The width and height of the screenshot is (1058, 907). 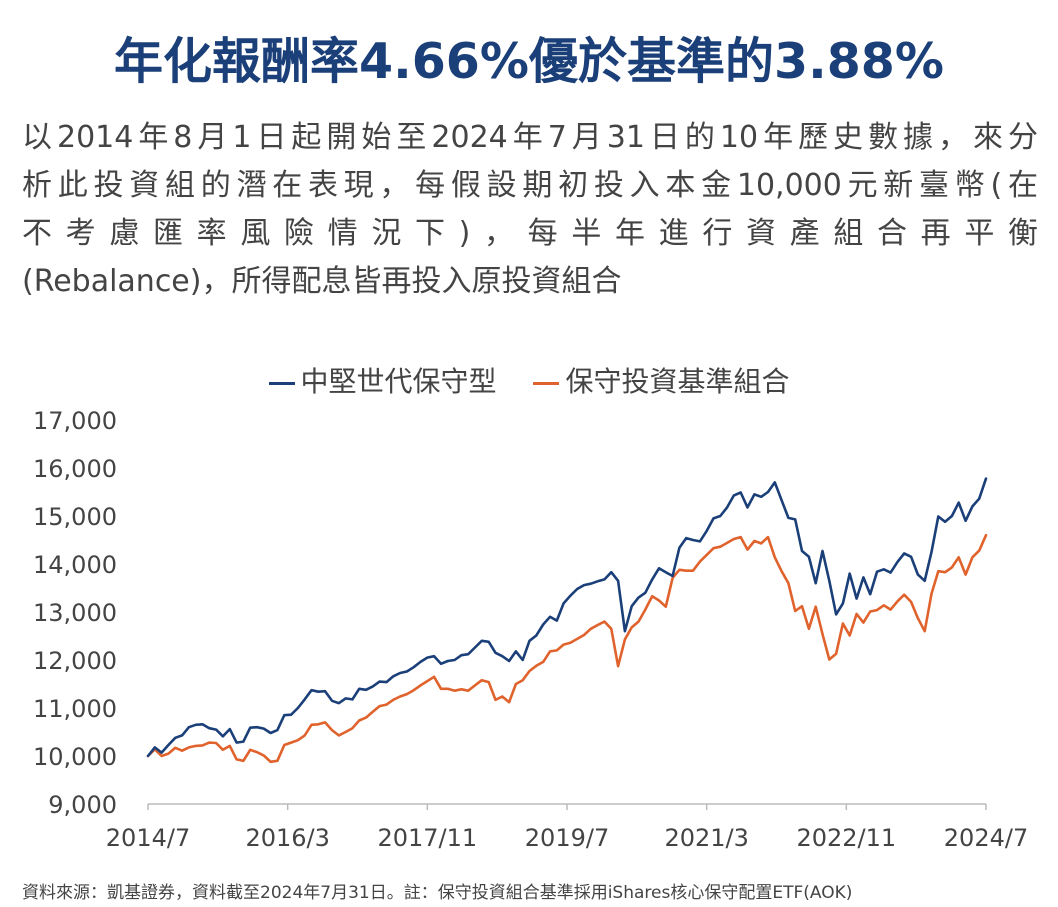 I want to click on legend-item-series-b: 保守投資基準組合, so click(x=661, y=380).